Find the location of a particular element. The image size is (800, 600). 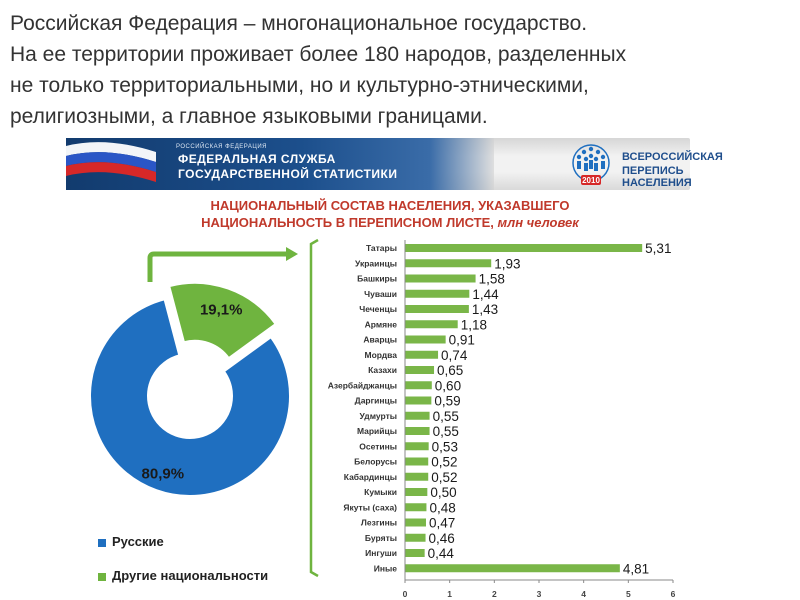

bar-category-label: Казахи is located at coordinates (382, 370).